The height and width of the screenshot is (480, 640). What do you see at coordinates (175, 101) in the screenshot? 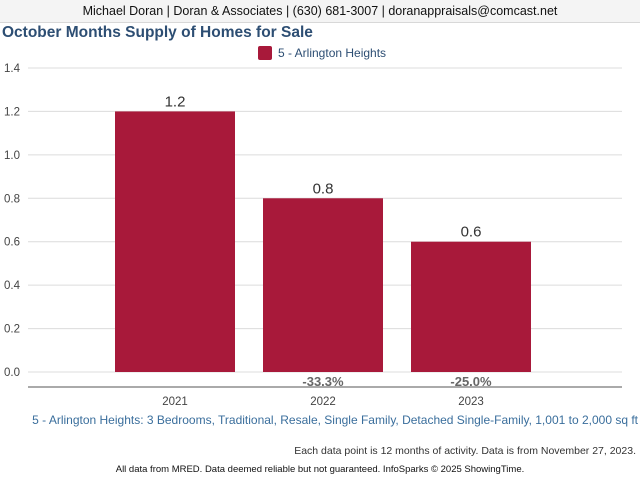
I see `bar-value-label: 1.2` at bounding box center [175, 101].